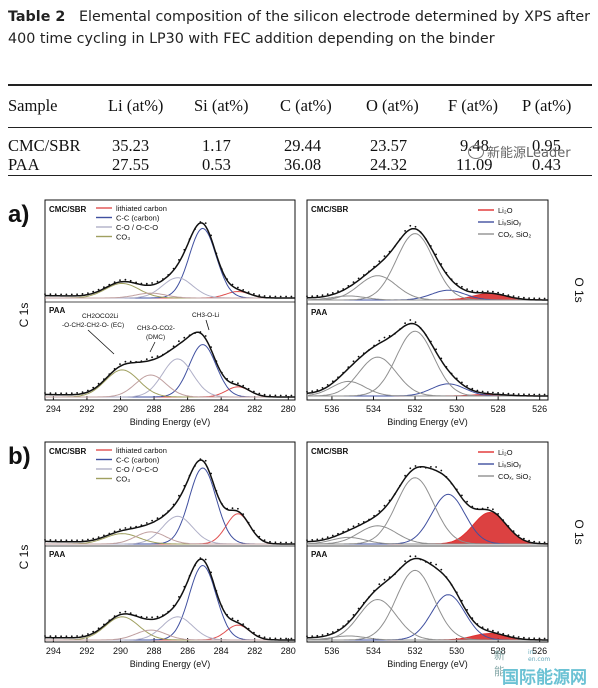 The height and width of the screenshot is (688, 598). Describe the element at coordinates (300, 175) in the screenshot. I see `table-bottom-rule` at that location.